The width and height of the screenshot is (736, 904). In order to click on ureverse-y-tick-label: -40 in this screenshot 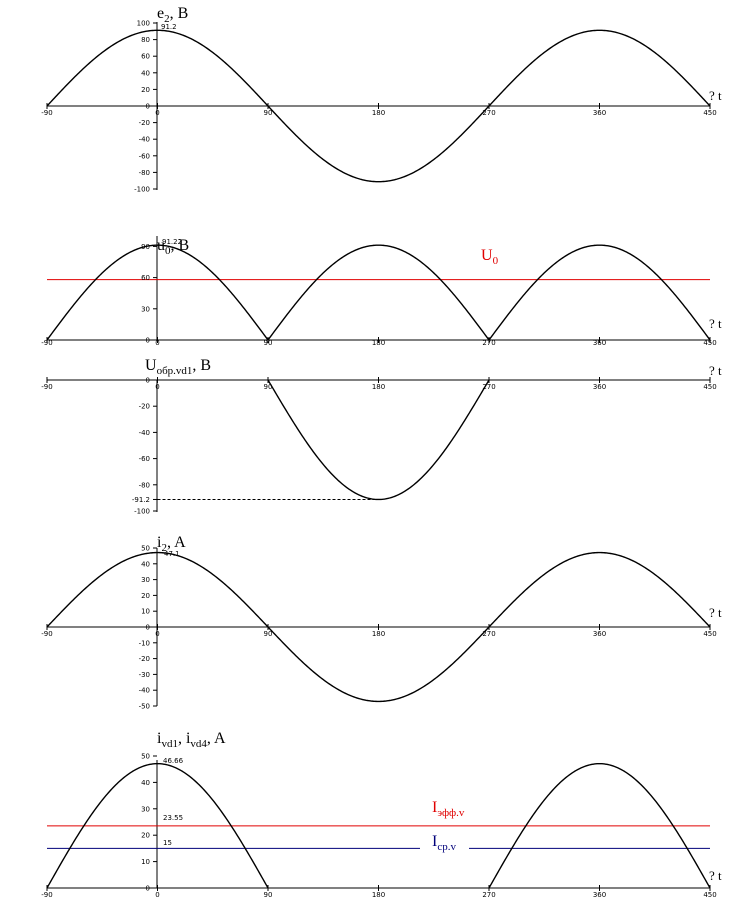, I will do `click(144, 433)`.